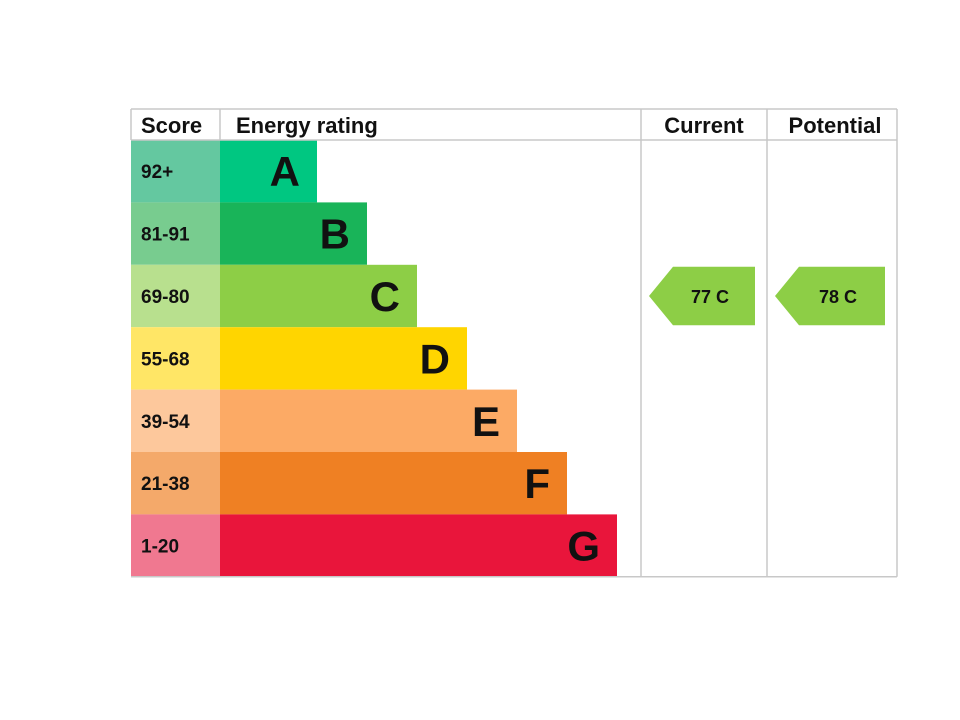 The width and height of the screenshot is (960, 720). I want to click on score-range-d: 55-68, so click(165, 359).